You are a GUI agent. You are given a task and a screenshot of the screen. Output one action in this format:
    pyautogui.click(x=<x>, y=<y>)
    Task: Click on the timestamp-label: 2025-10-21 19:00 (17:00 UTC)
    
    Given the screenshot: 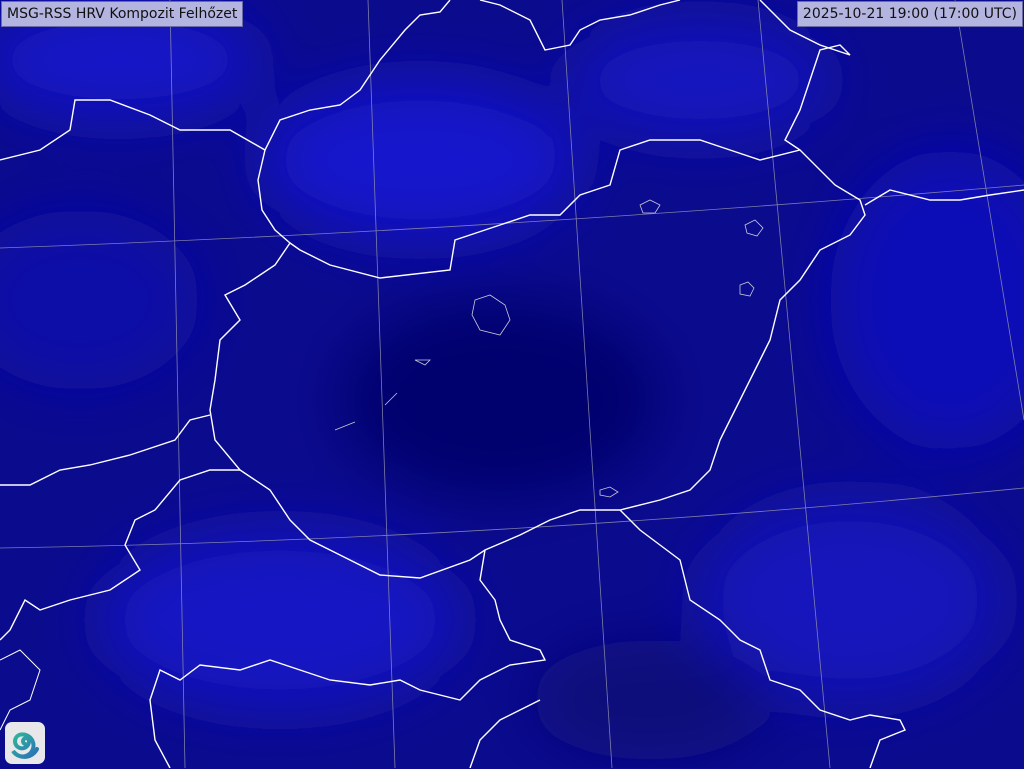 What is the action you would take?
    pyautogui.click(x=909, y=14)
    